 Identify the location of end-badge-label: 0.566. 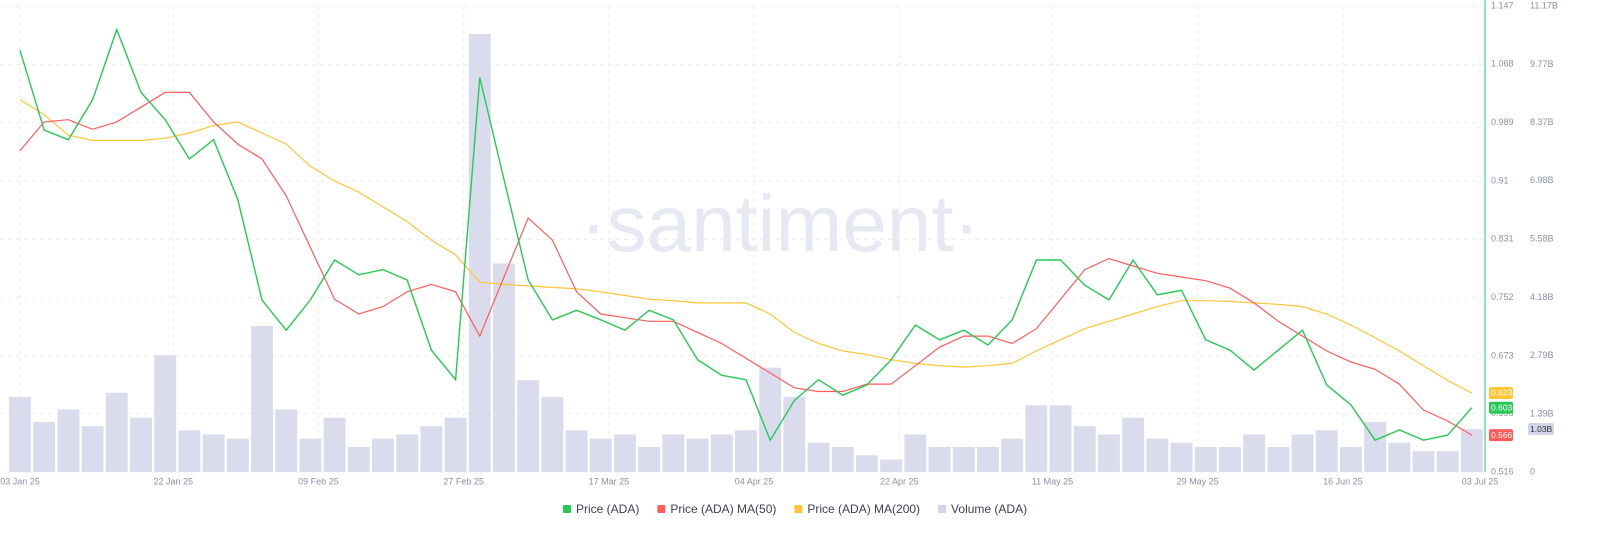
(1502, 435).